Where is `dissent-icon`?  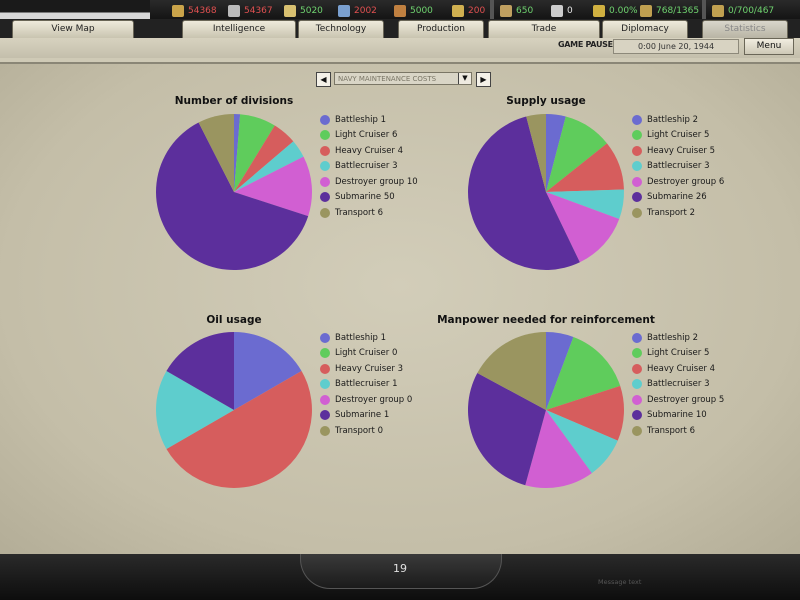
dissent-icon is located at coordinates (557, 11).